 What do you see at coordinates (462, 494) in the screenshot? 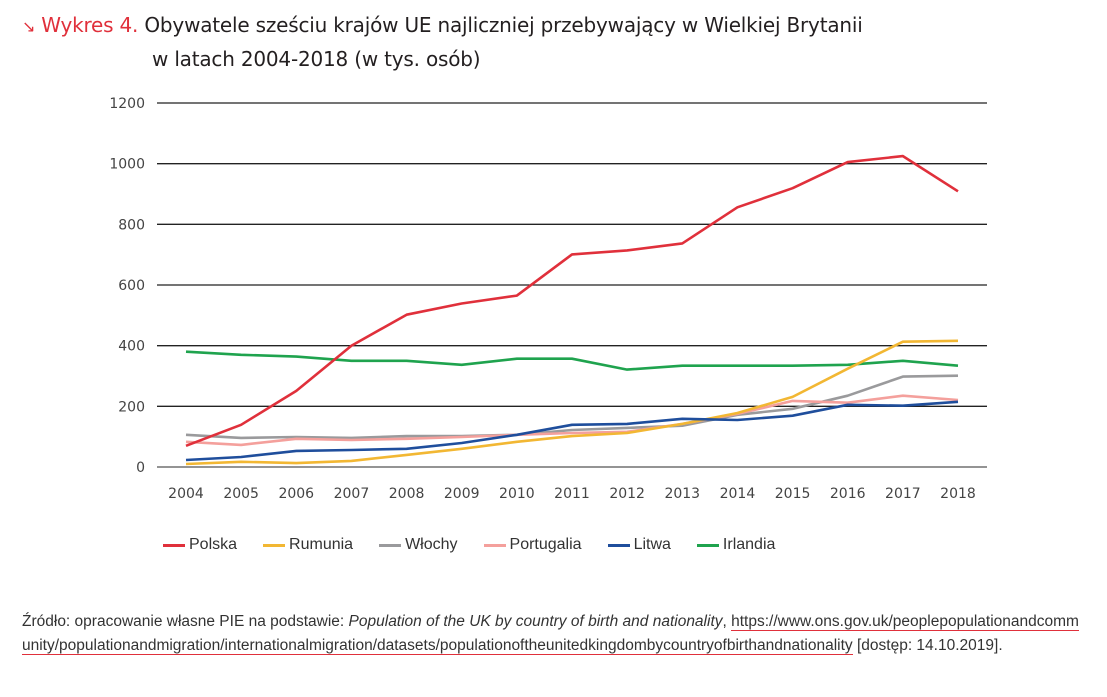
I see `x-tick-label: 2009` at bounding box center [462, 494].